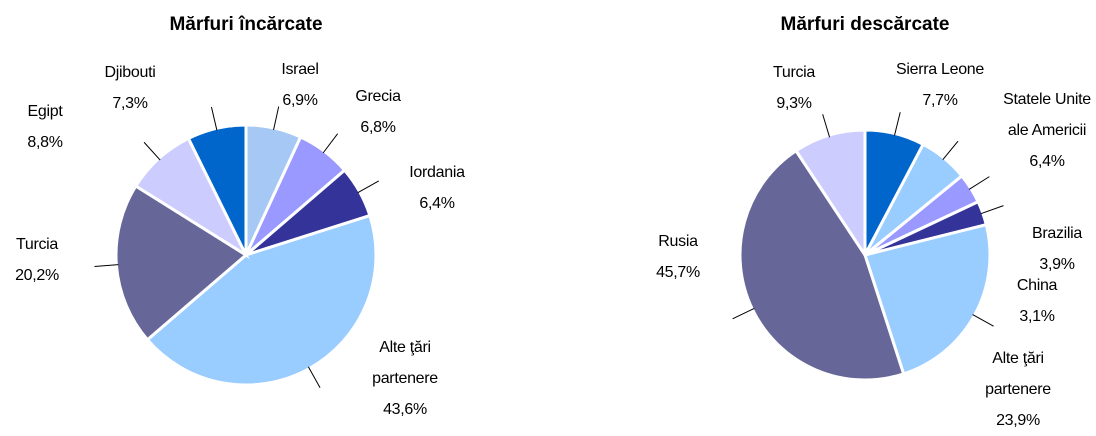 The image size is (1096, 436). I want to click on chart-title: Mărfuri descărcate, so click(865, 24).